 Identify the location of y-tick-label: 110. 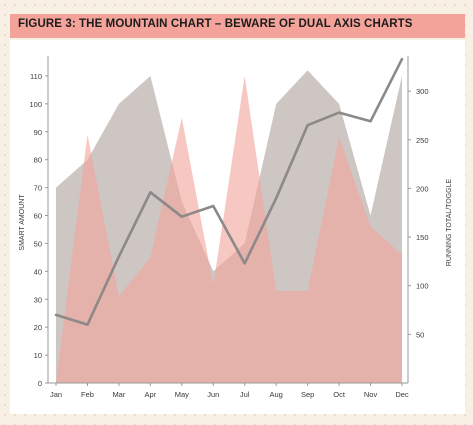
(36, 76).